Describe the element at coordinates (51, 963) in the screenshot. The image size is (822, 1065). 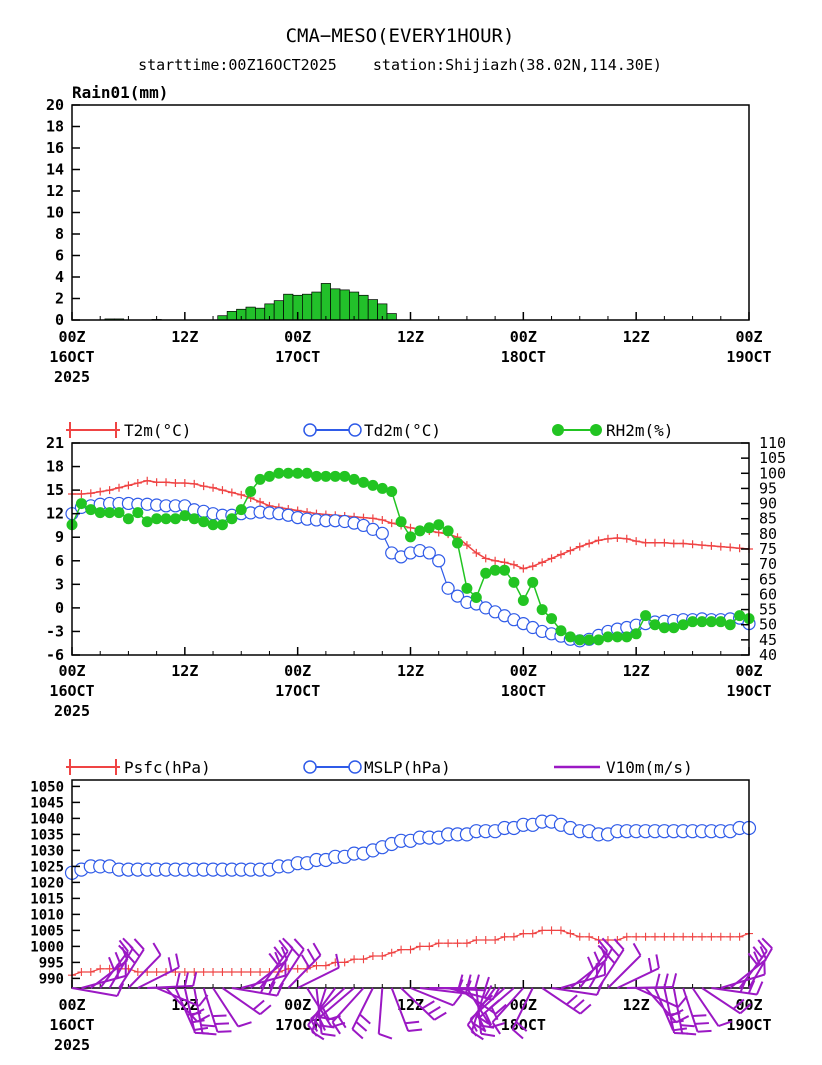
I see `y-tick-label: 995` at that location.